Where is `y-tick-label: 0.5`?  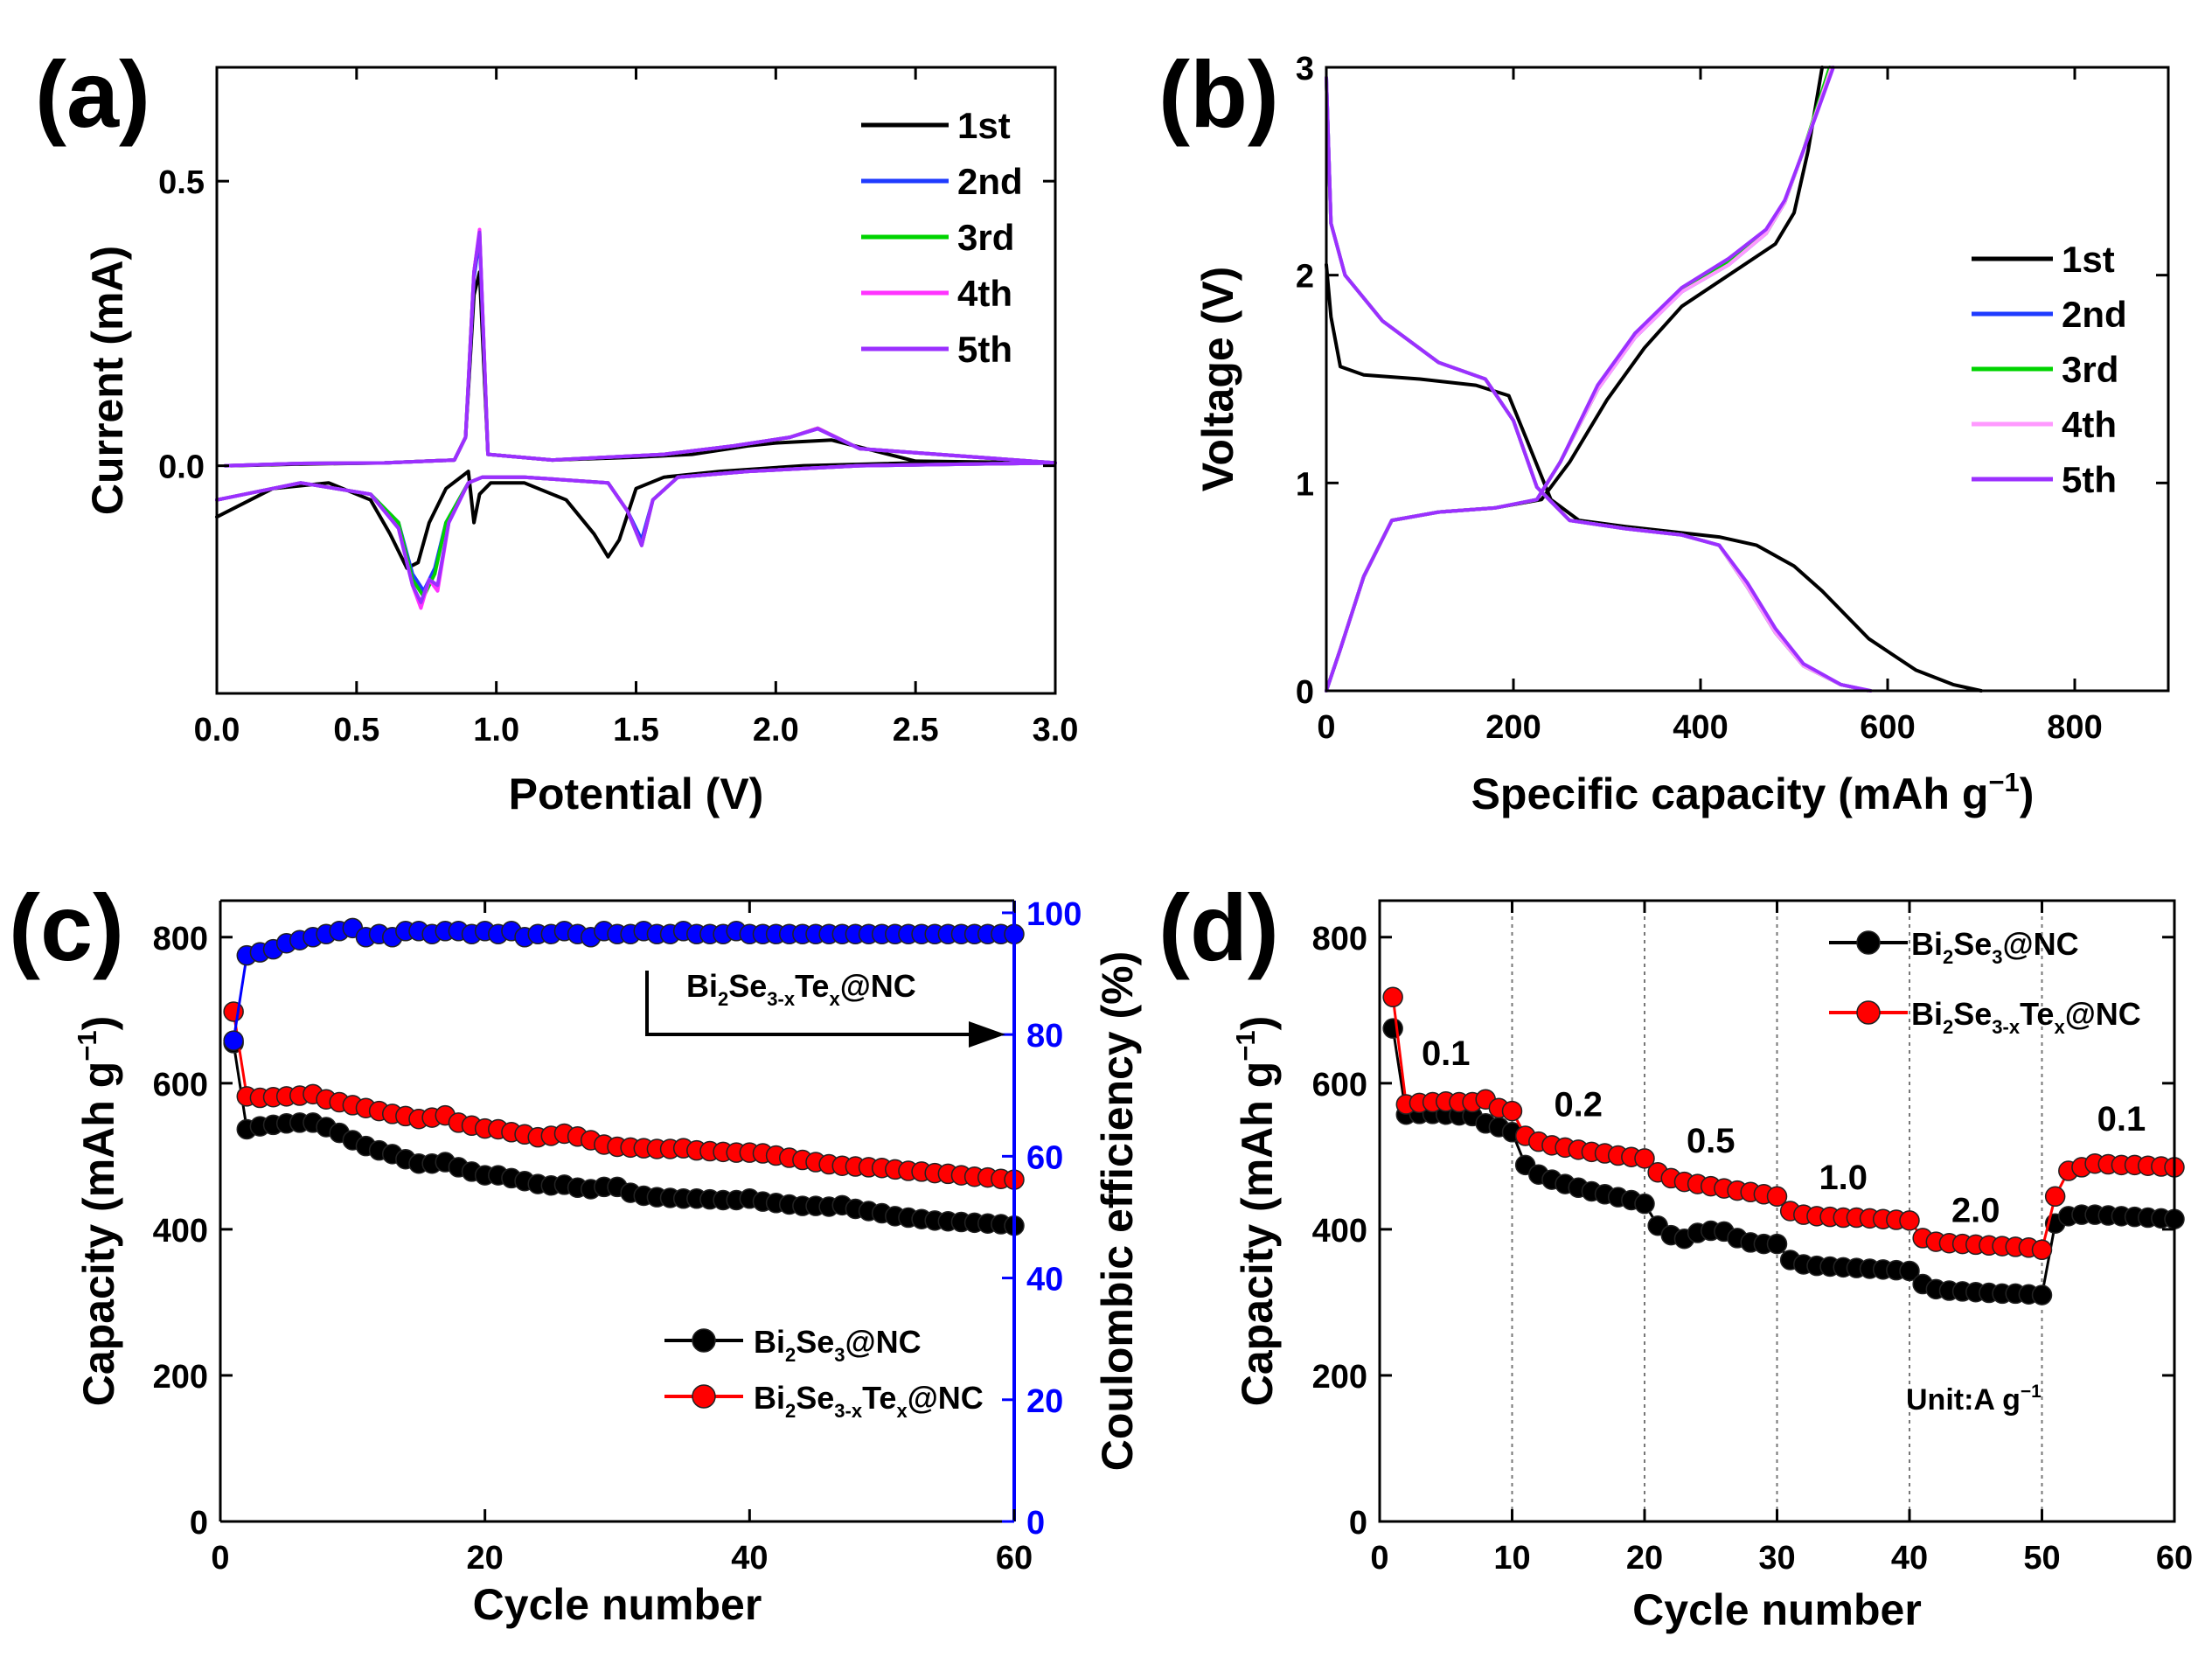
y-tick-label: 0.5 is located at coordinates (181, 182).